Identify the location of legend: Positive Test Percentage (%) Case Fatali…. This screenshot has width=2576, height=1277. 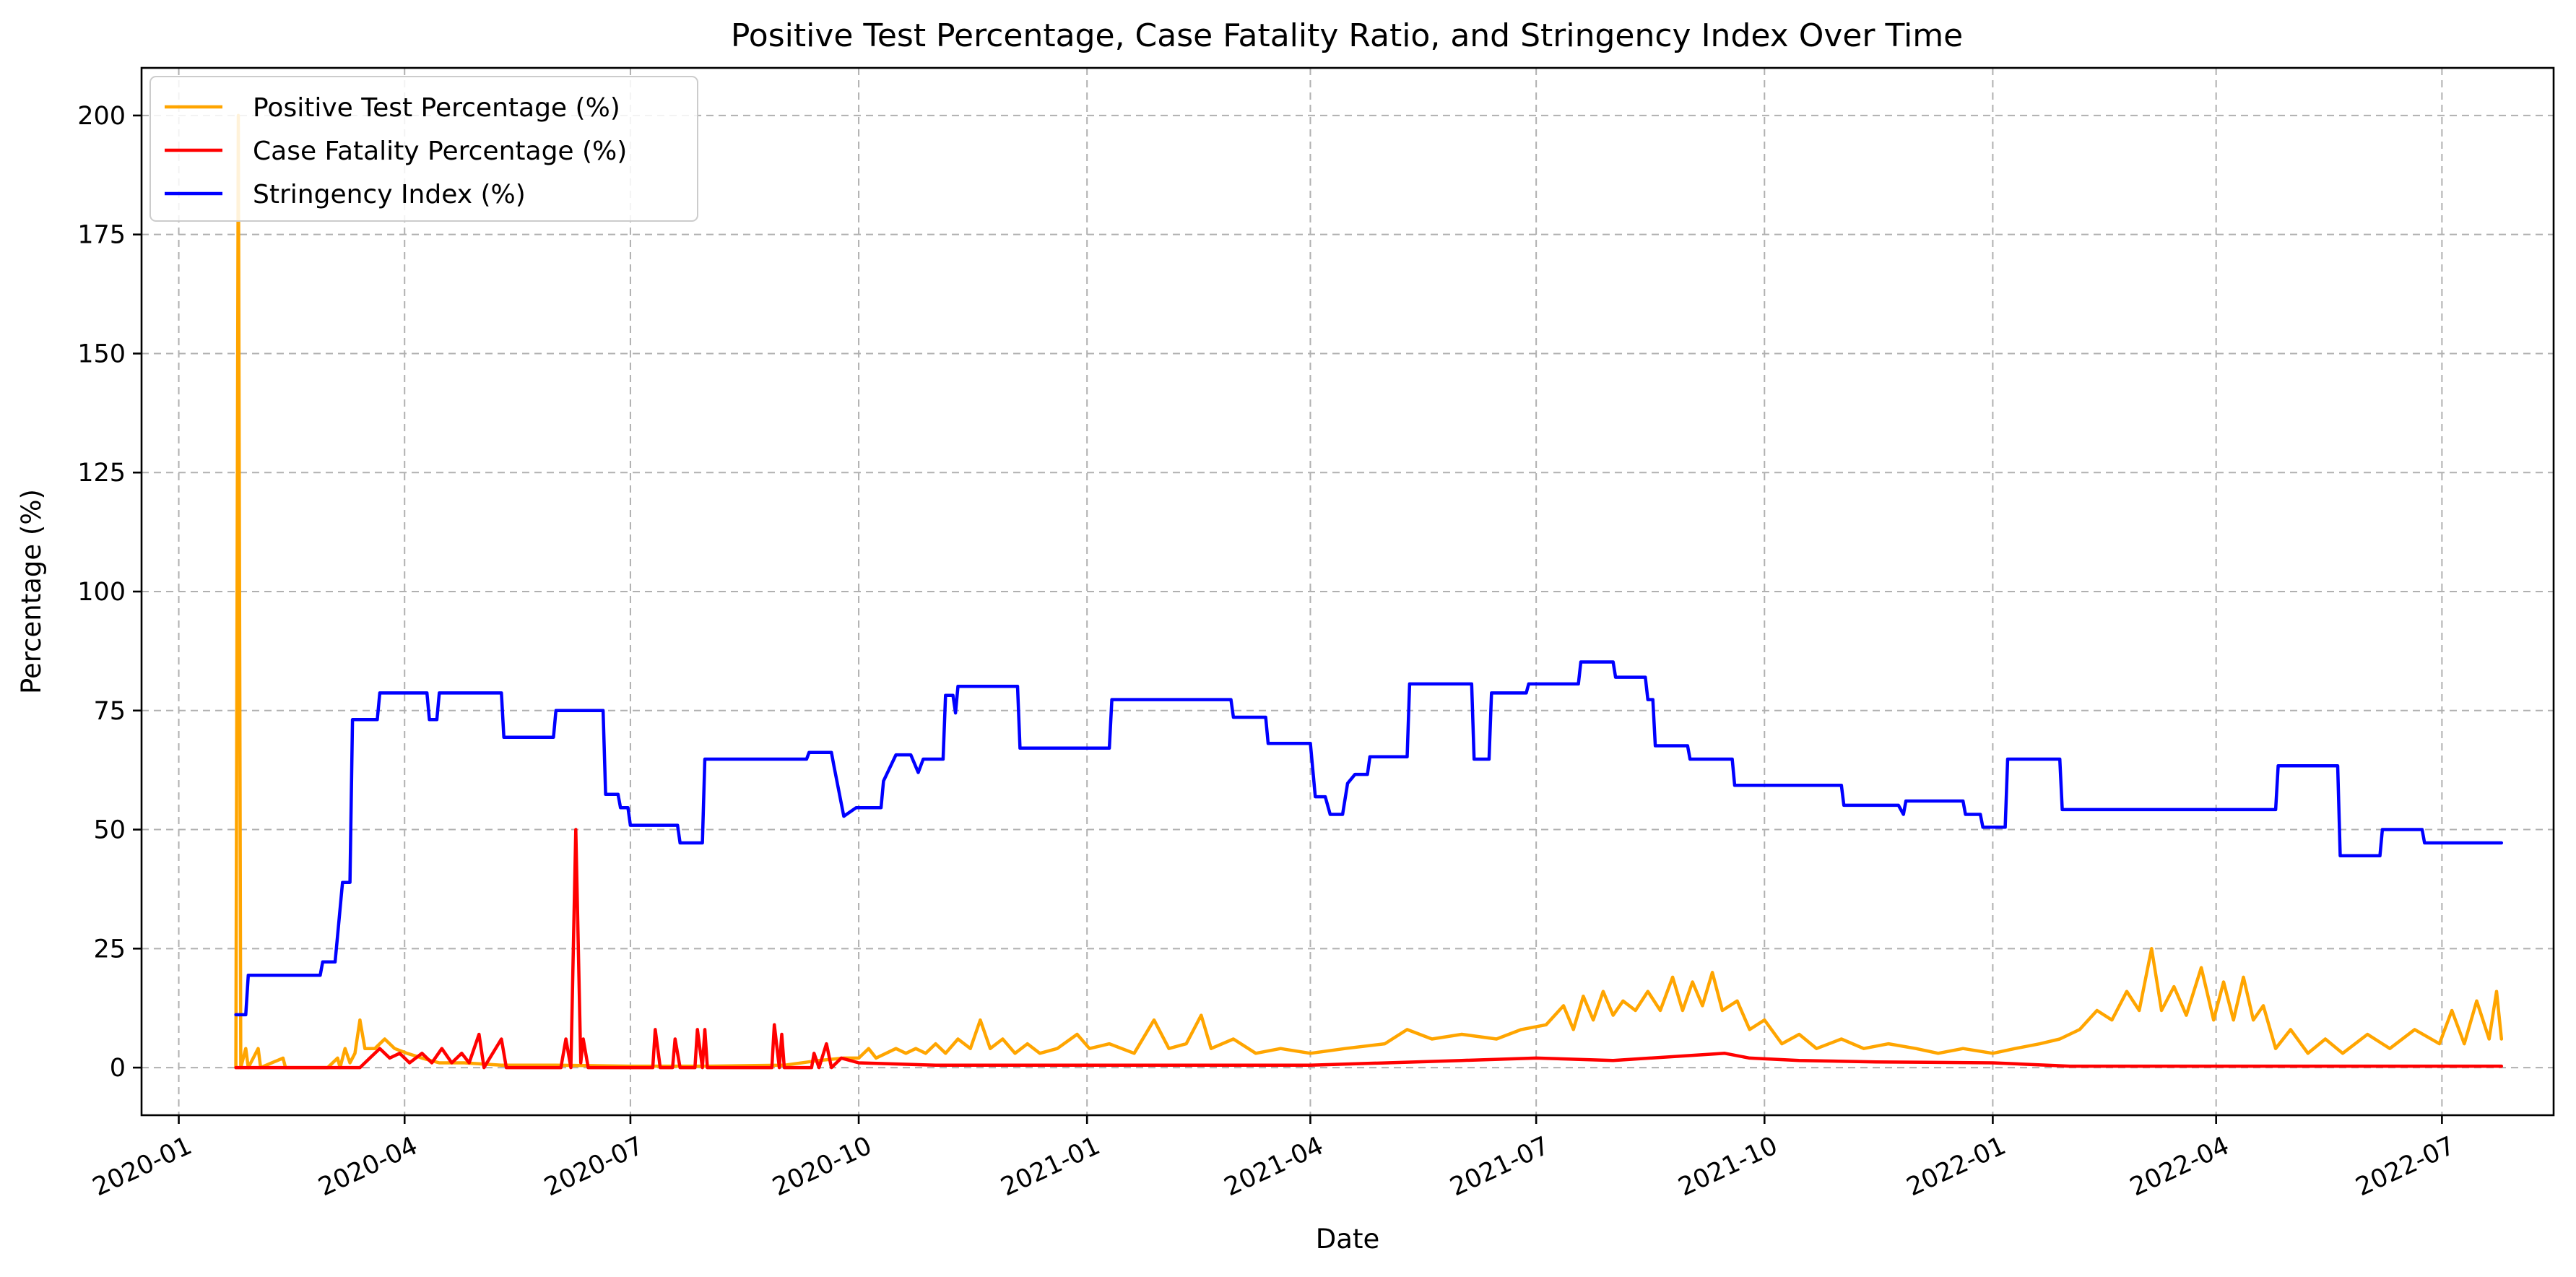
(423, 149).